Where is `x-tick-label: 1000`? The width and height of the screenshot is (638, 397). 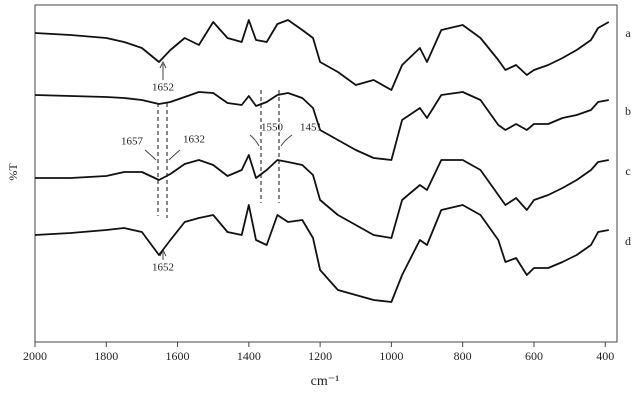
x-tick-label: 1000 is located at coordinates (391, 356).